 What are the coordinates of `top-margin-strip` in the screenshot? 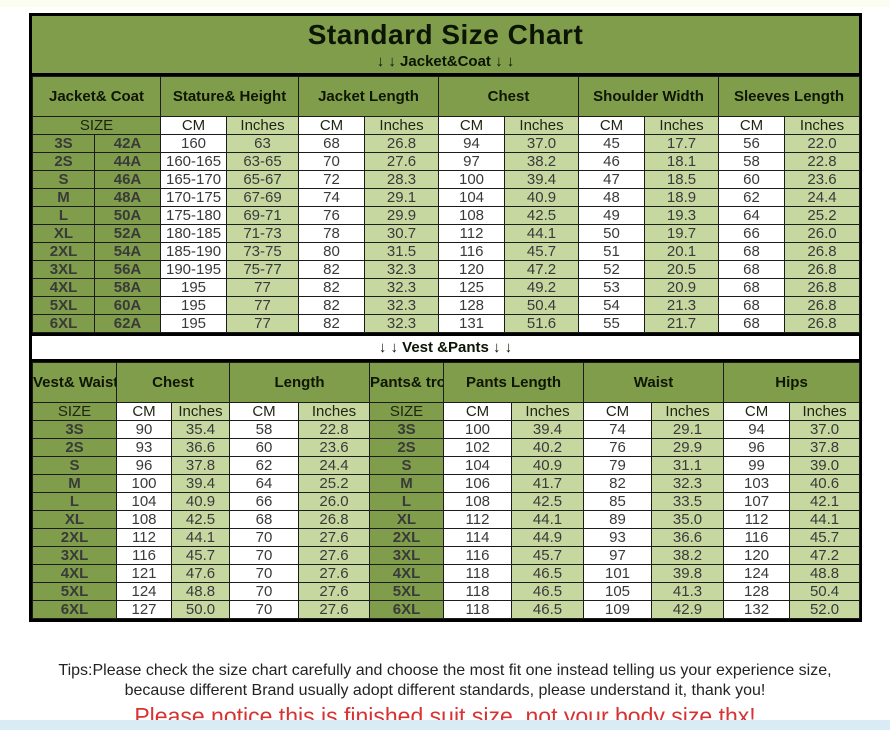 It's located at (445, 3).